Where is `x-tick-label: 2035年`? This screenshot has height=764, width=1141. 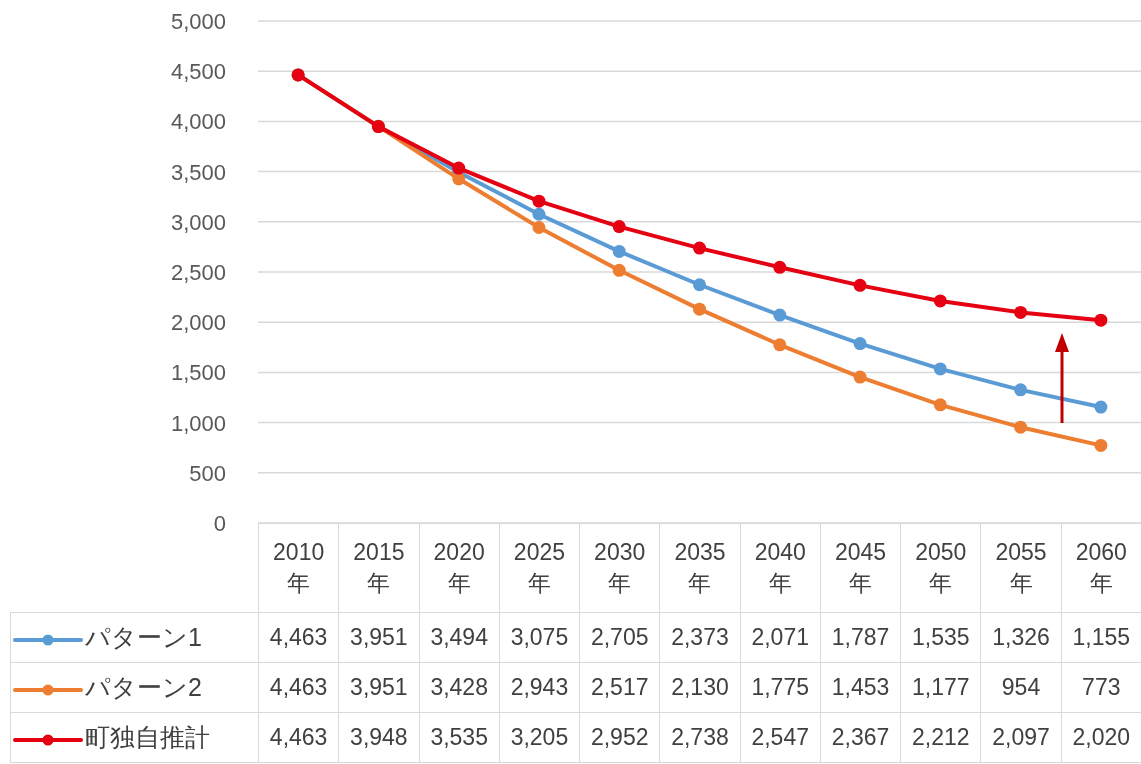
x-tick-label: 2035年 is located at coordinates (700, 568).